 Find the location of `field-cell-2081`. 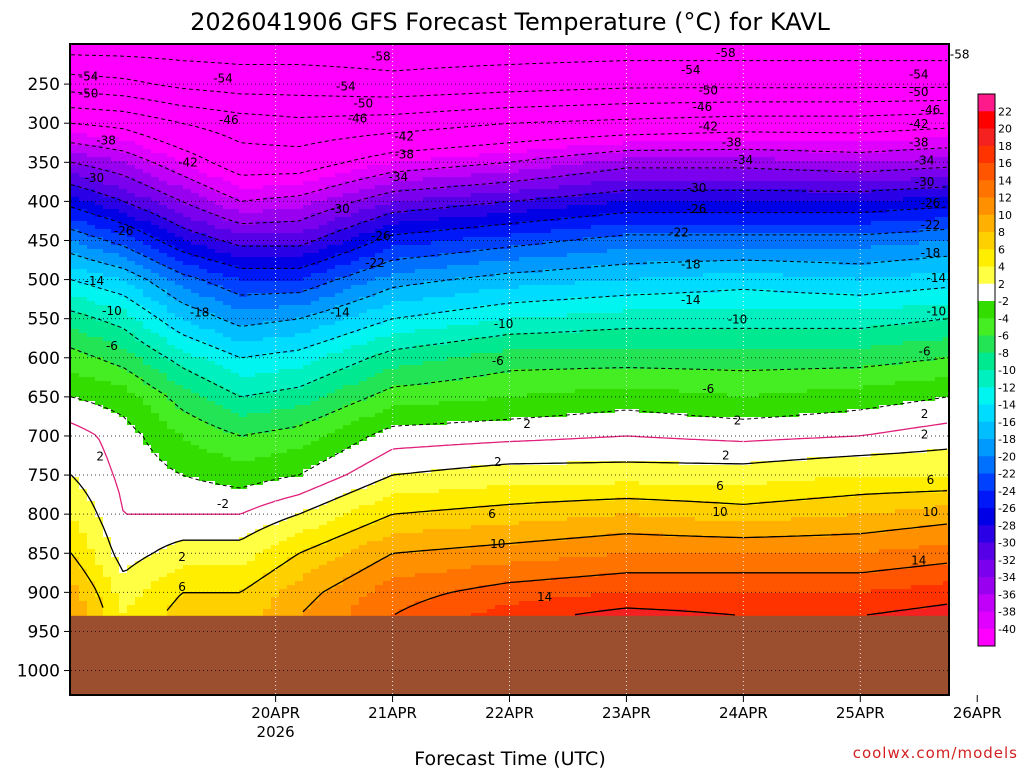

field-cell-2081 is located at coordinates (187, 363).